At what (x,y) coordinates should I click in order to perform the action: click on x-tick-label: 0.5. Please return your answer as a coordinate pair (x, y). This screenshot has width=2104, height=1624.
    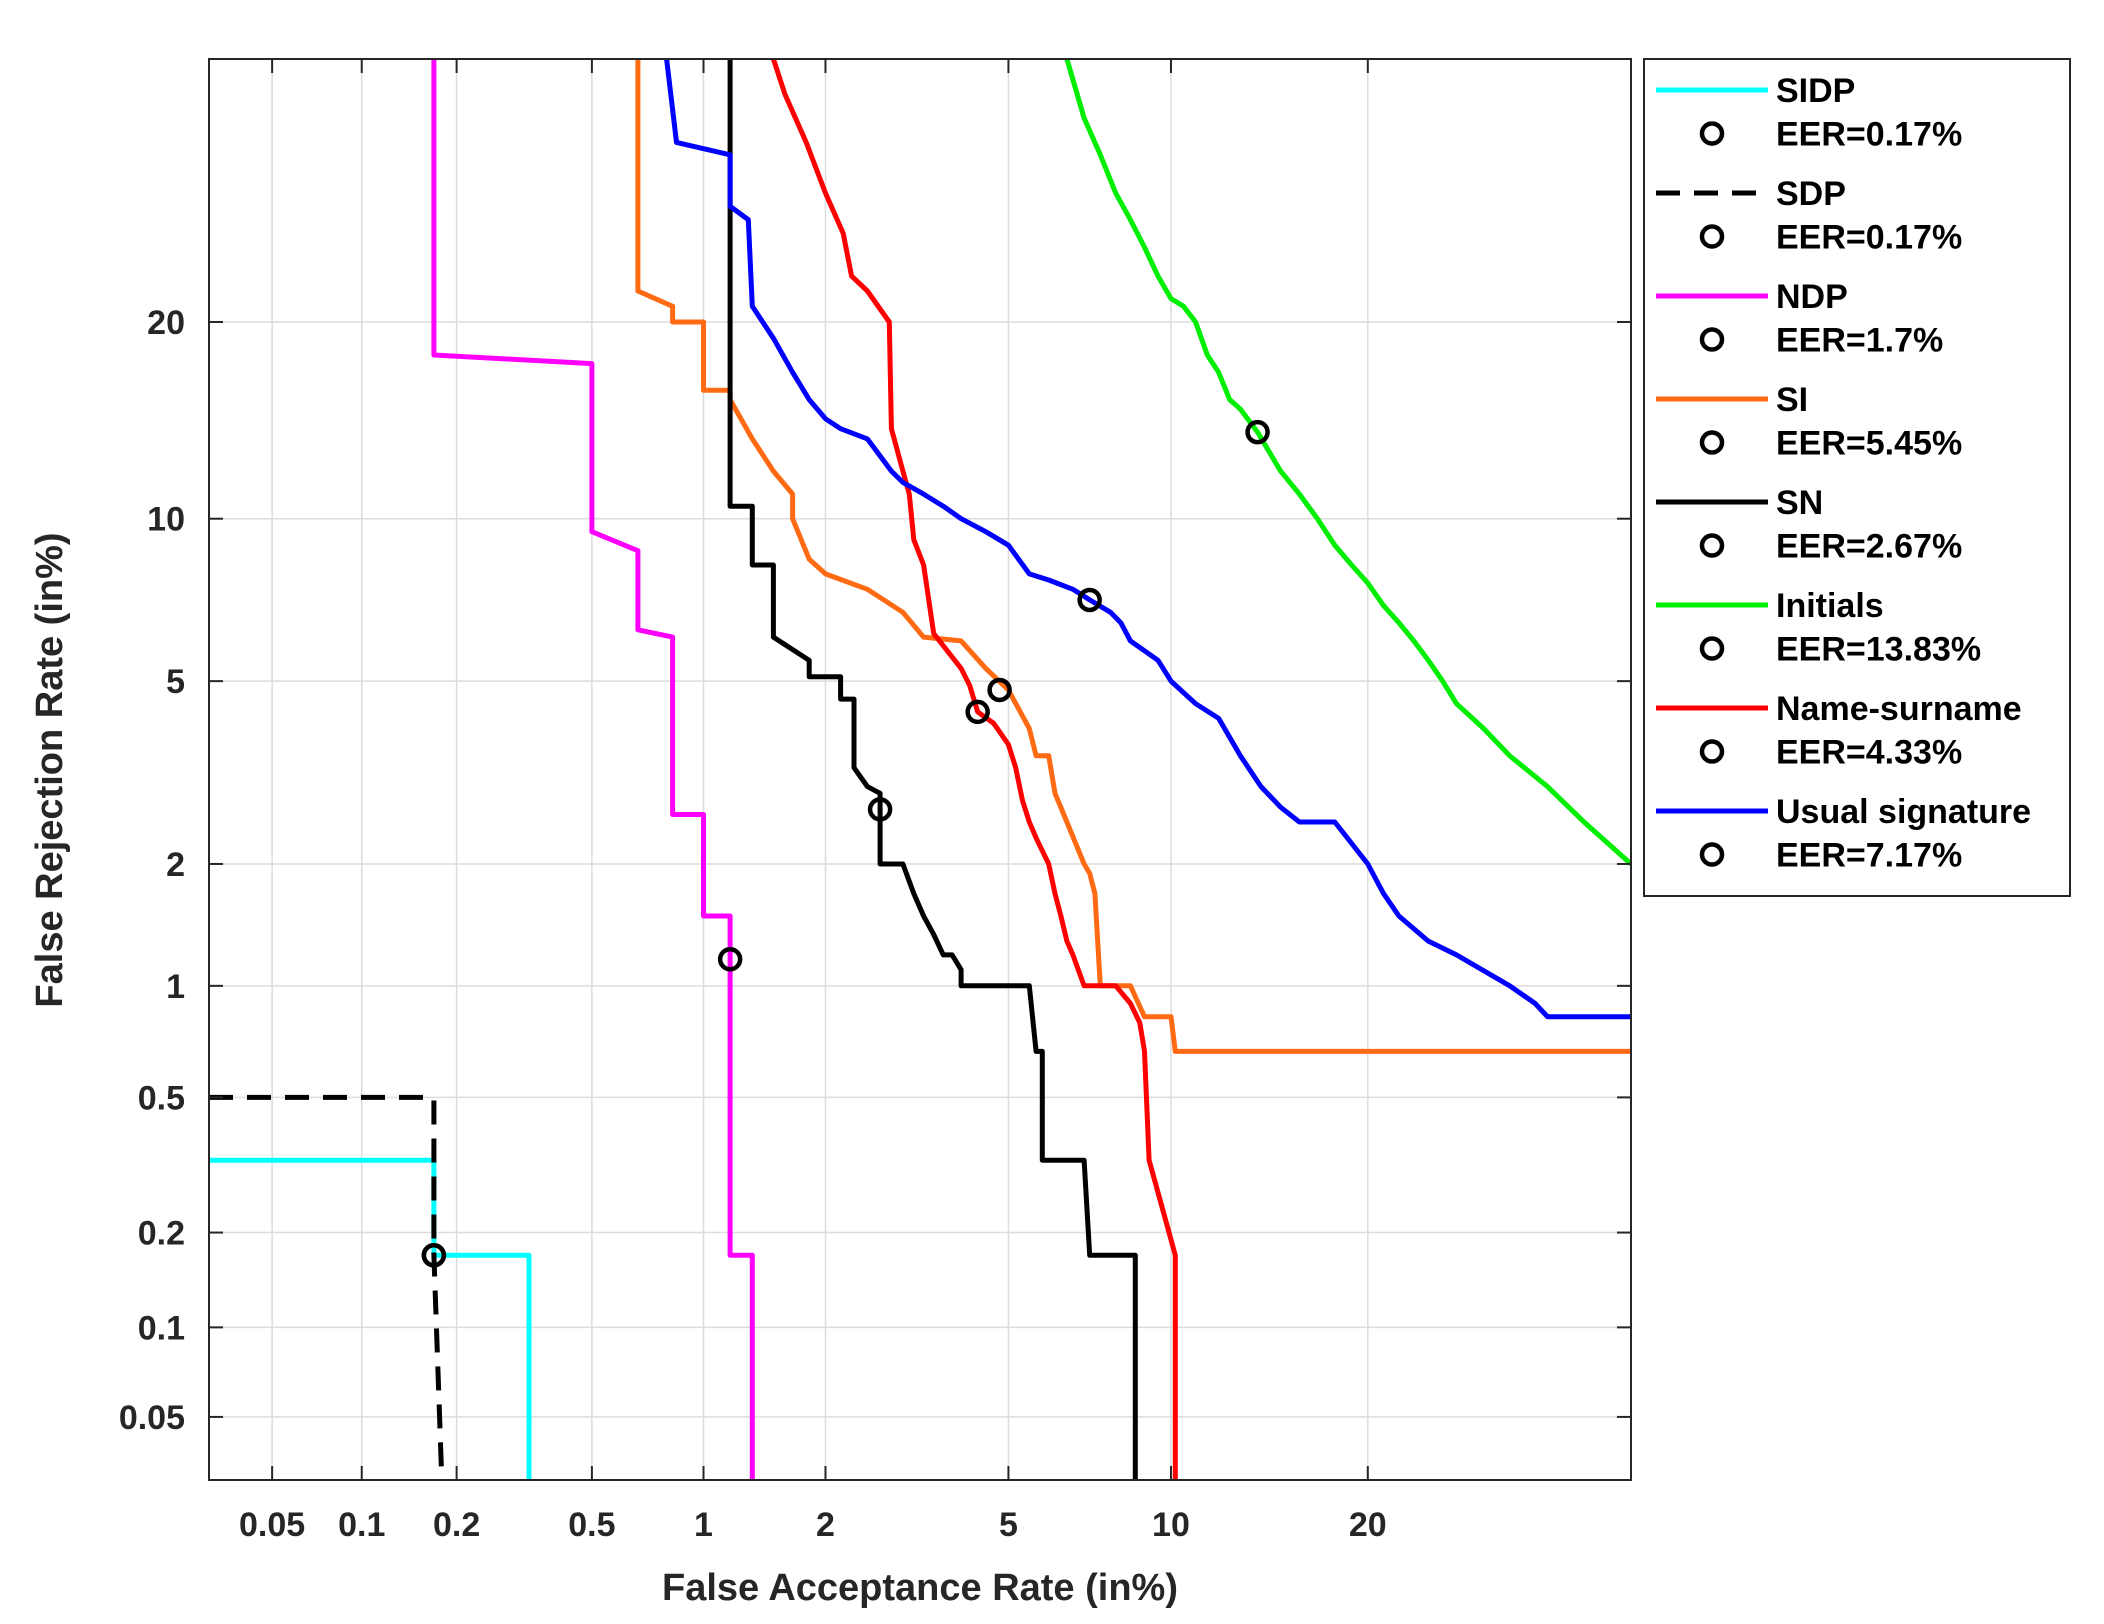
    Looking at the image, I should click on (591, 1525).